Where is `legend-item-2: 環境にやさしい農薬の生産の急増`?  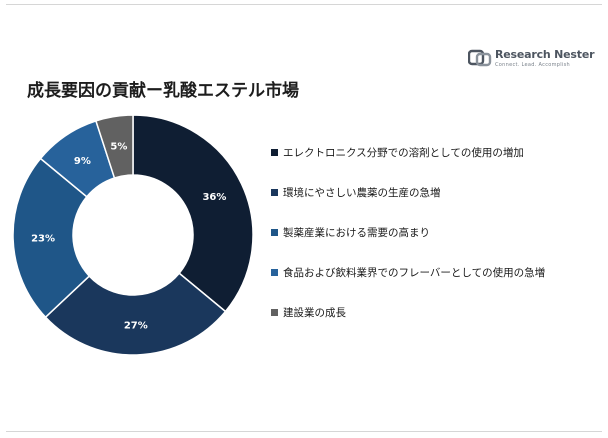 legend-item-2: 環境にやさしい農薬の生産の急増 is located at coordinates (356, 192).